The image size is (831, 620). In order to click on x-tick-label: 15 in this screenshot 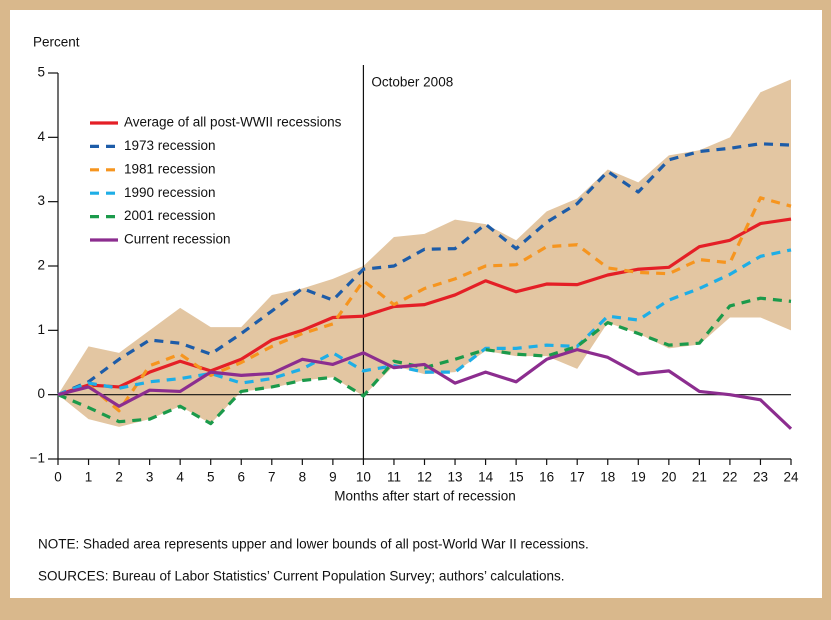, I will do `click(516, 477)`.